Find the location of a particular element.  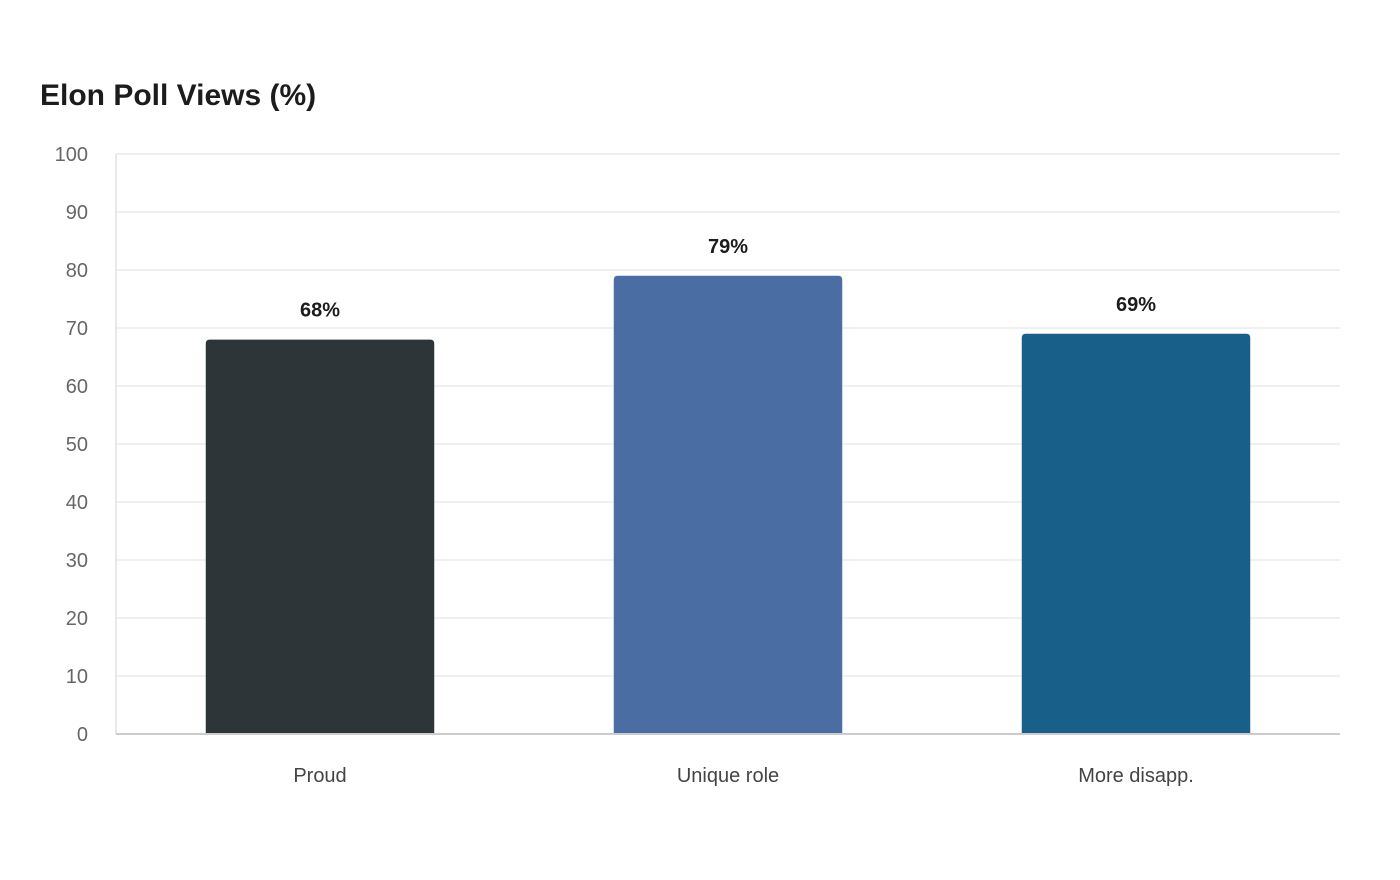

data-label: 68% is located at coordinates (320, 311).